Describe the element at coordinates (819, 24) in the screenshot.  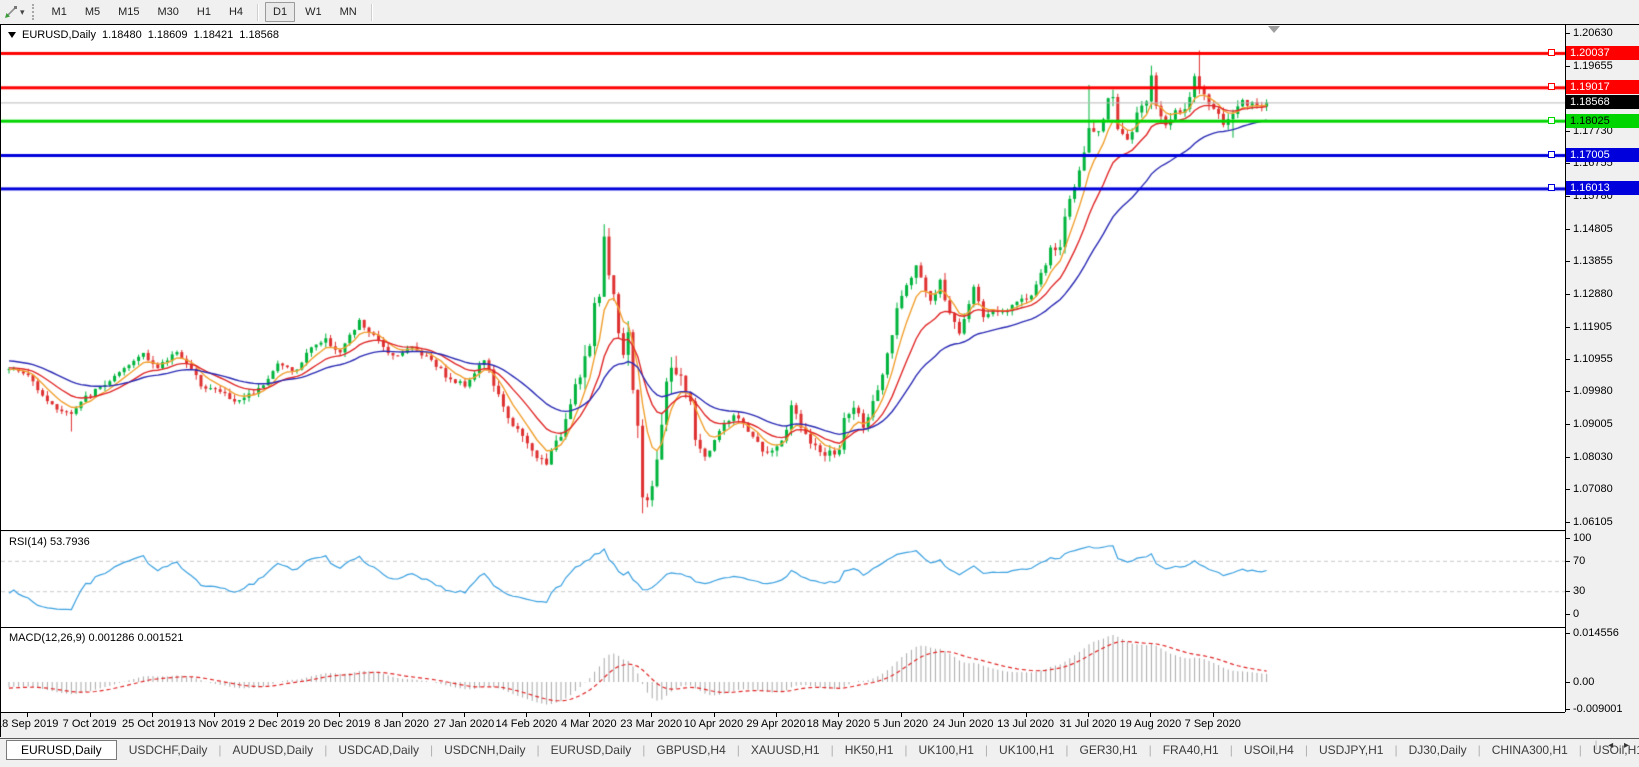
I see `chart-window-top-border` at that location.